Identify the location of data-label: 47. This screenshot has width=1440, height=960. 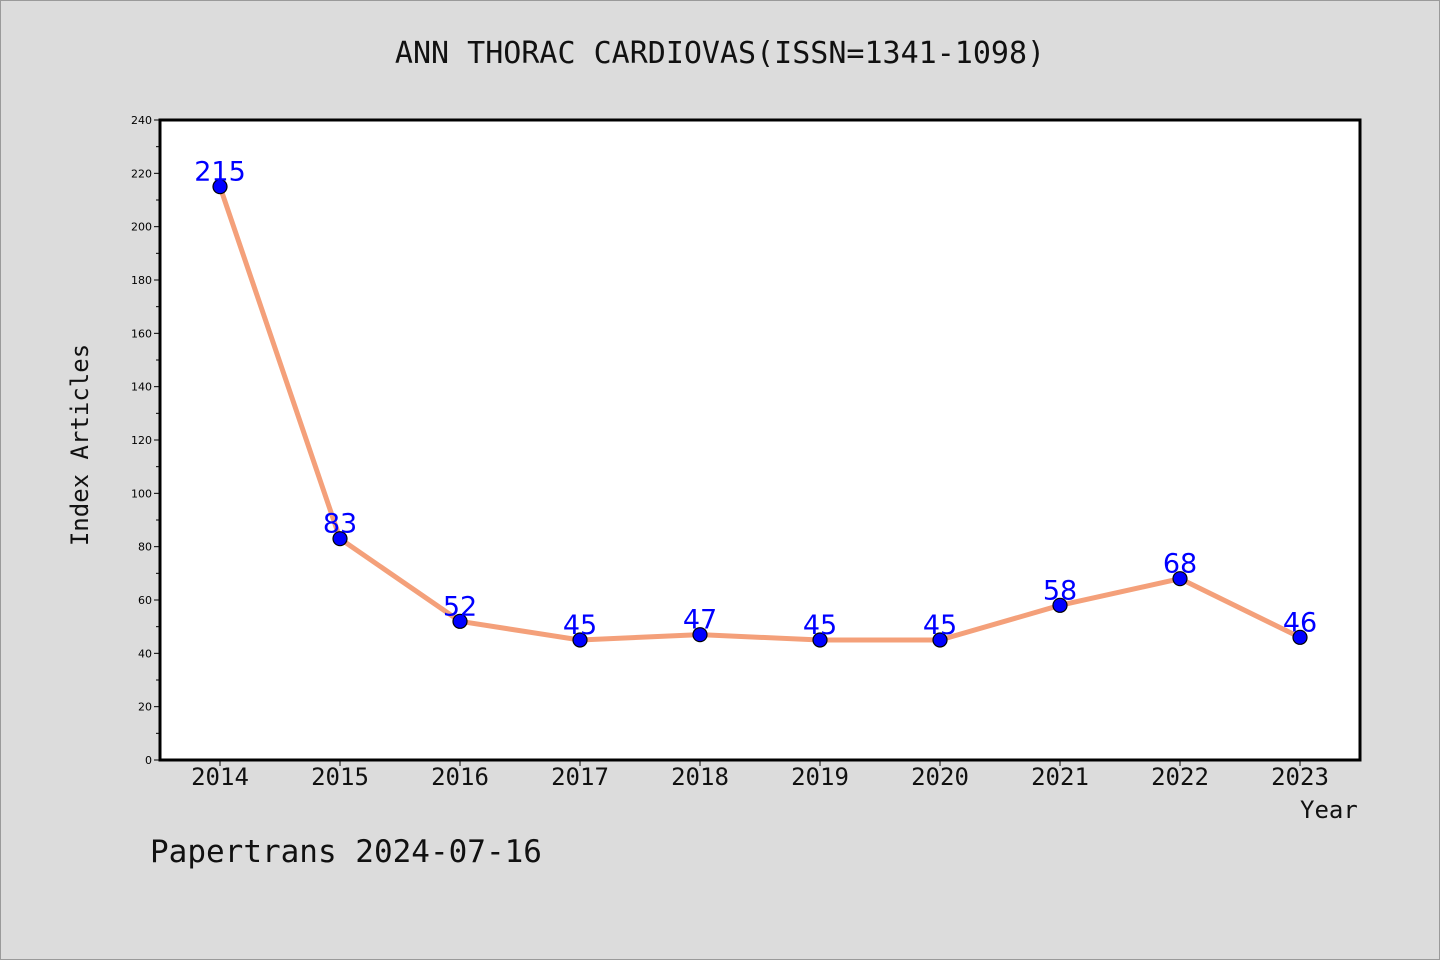
(700, 620).